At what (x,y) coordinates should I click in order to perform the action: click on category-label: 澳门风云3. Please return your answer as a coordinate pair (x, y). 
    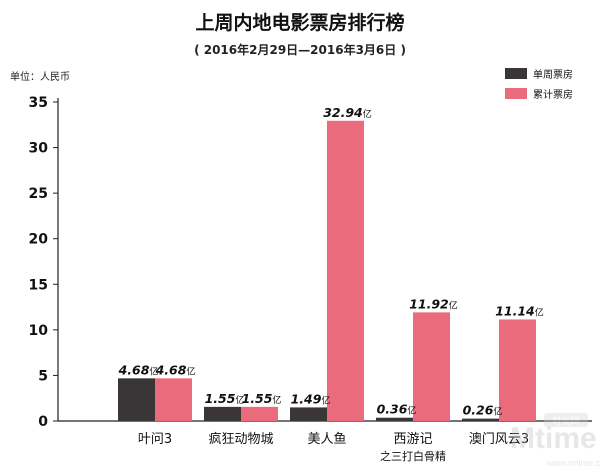
    Looking at the image, I should click on (499, 439).